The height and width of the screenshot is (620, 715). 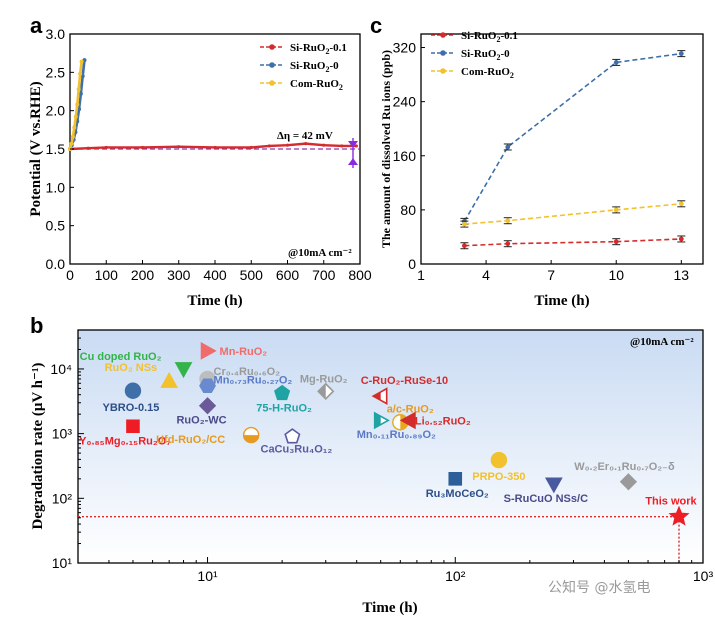 What do you see at coordinates (405, 156) in the screenshot?
I see `panel-c-ytick-label: 160` at bounding box center [405, 156].